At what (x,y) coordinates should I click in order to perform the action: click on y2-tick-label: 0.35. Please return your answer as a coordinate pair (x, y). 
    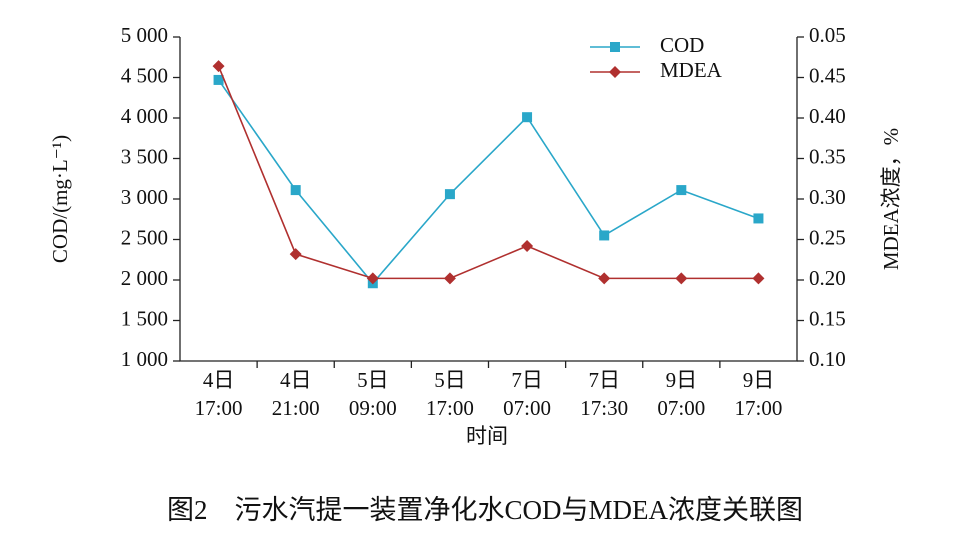
    Looking at the image, I should click on (827, 156).